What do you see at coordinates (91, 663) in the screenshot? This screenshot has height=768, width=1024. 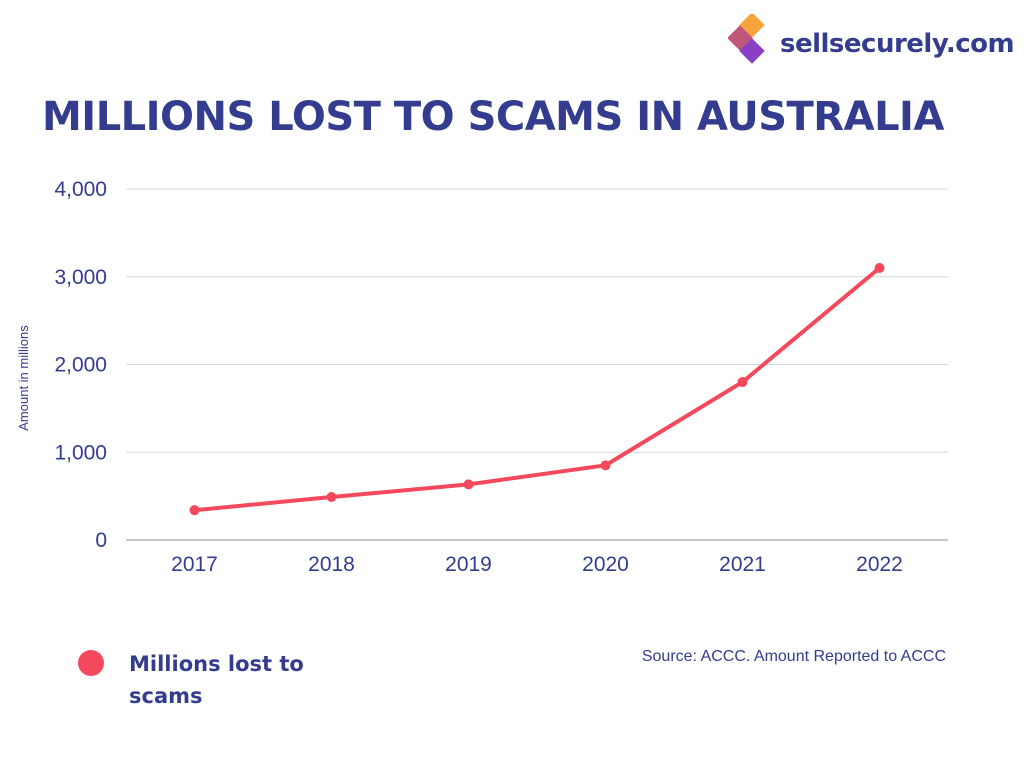 I see `legend-marker` at bounding box center [91, 663].